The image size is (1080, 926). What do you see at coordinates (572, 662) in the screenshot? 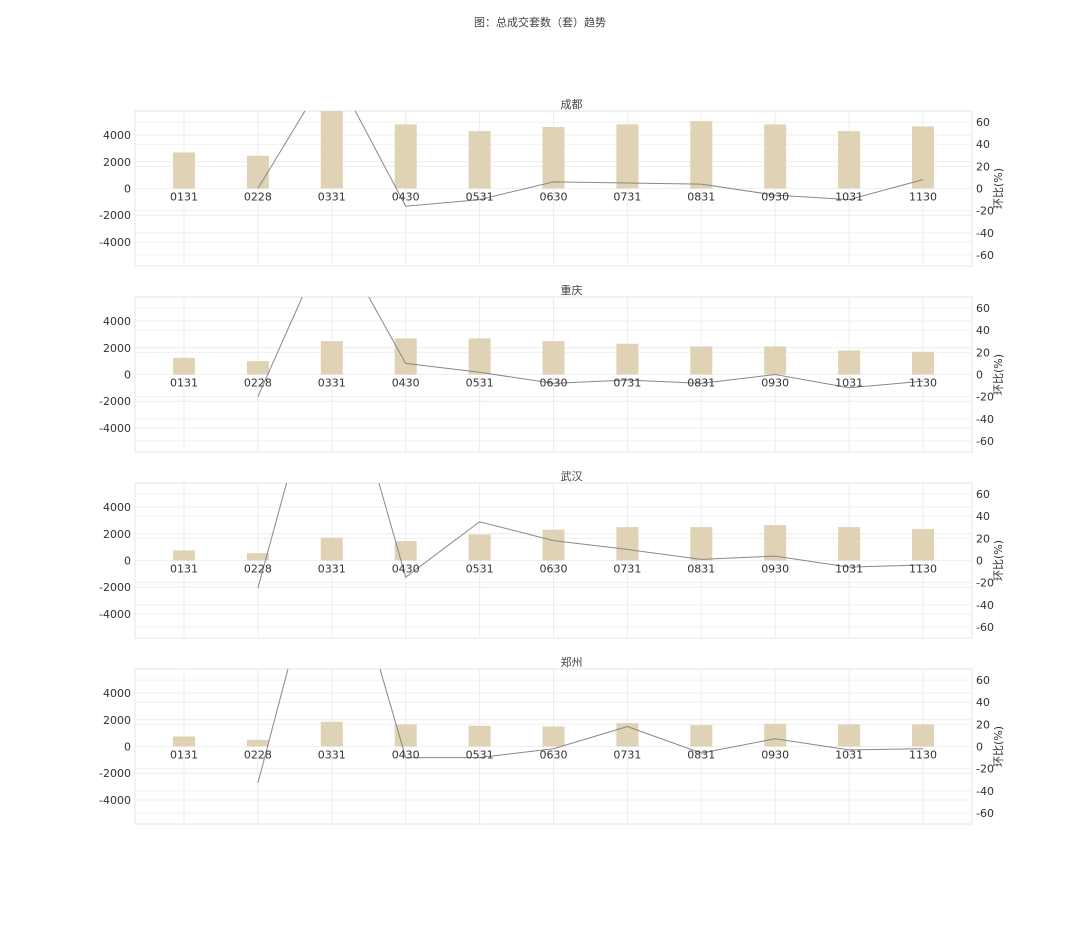
I see `panel-title: 郑州` at bounding box center [572, 662].